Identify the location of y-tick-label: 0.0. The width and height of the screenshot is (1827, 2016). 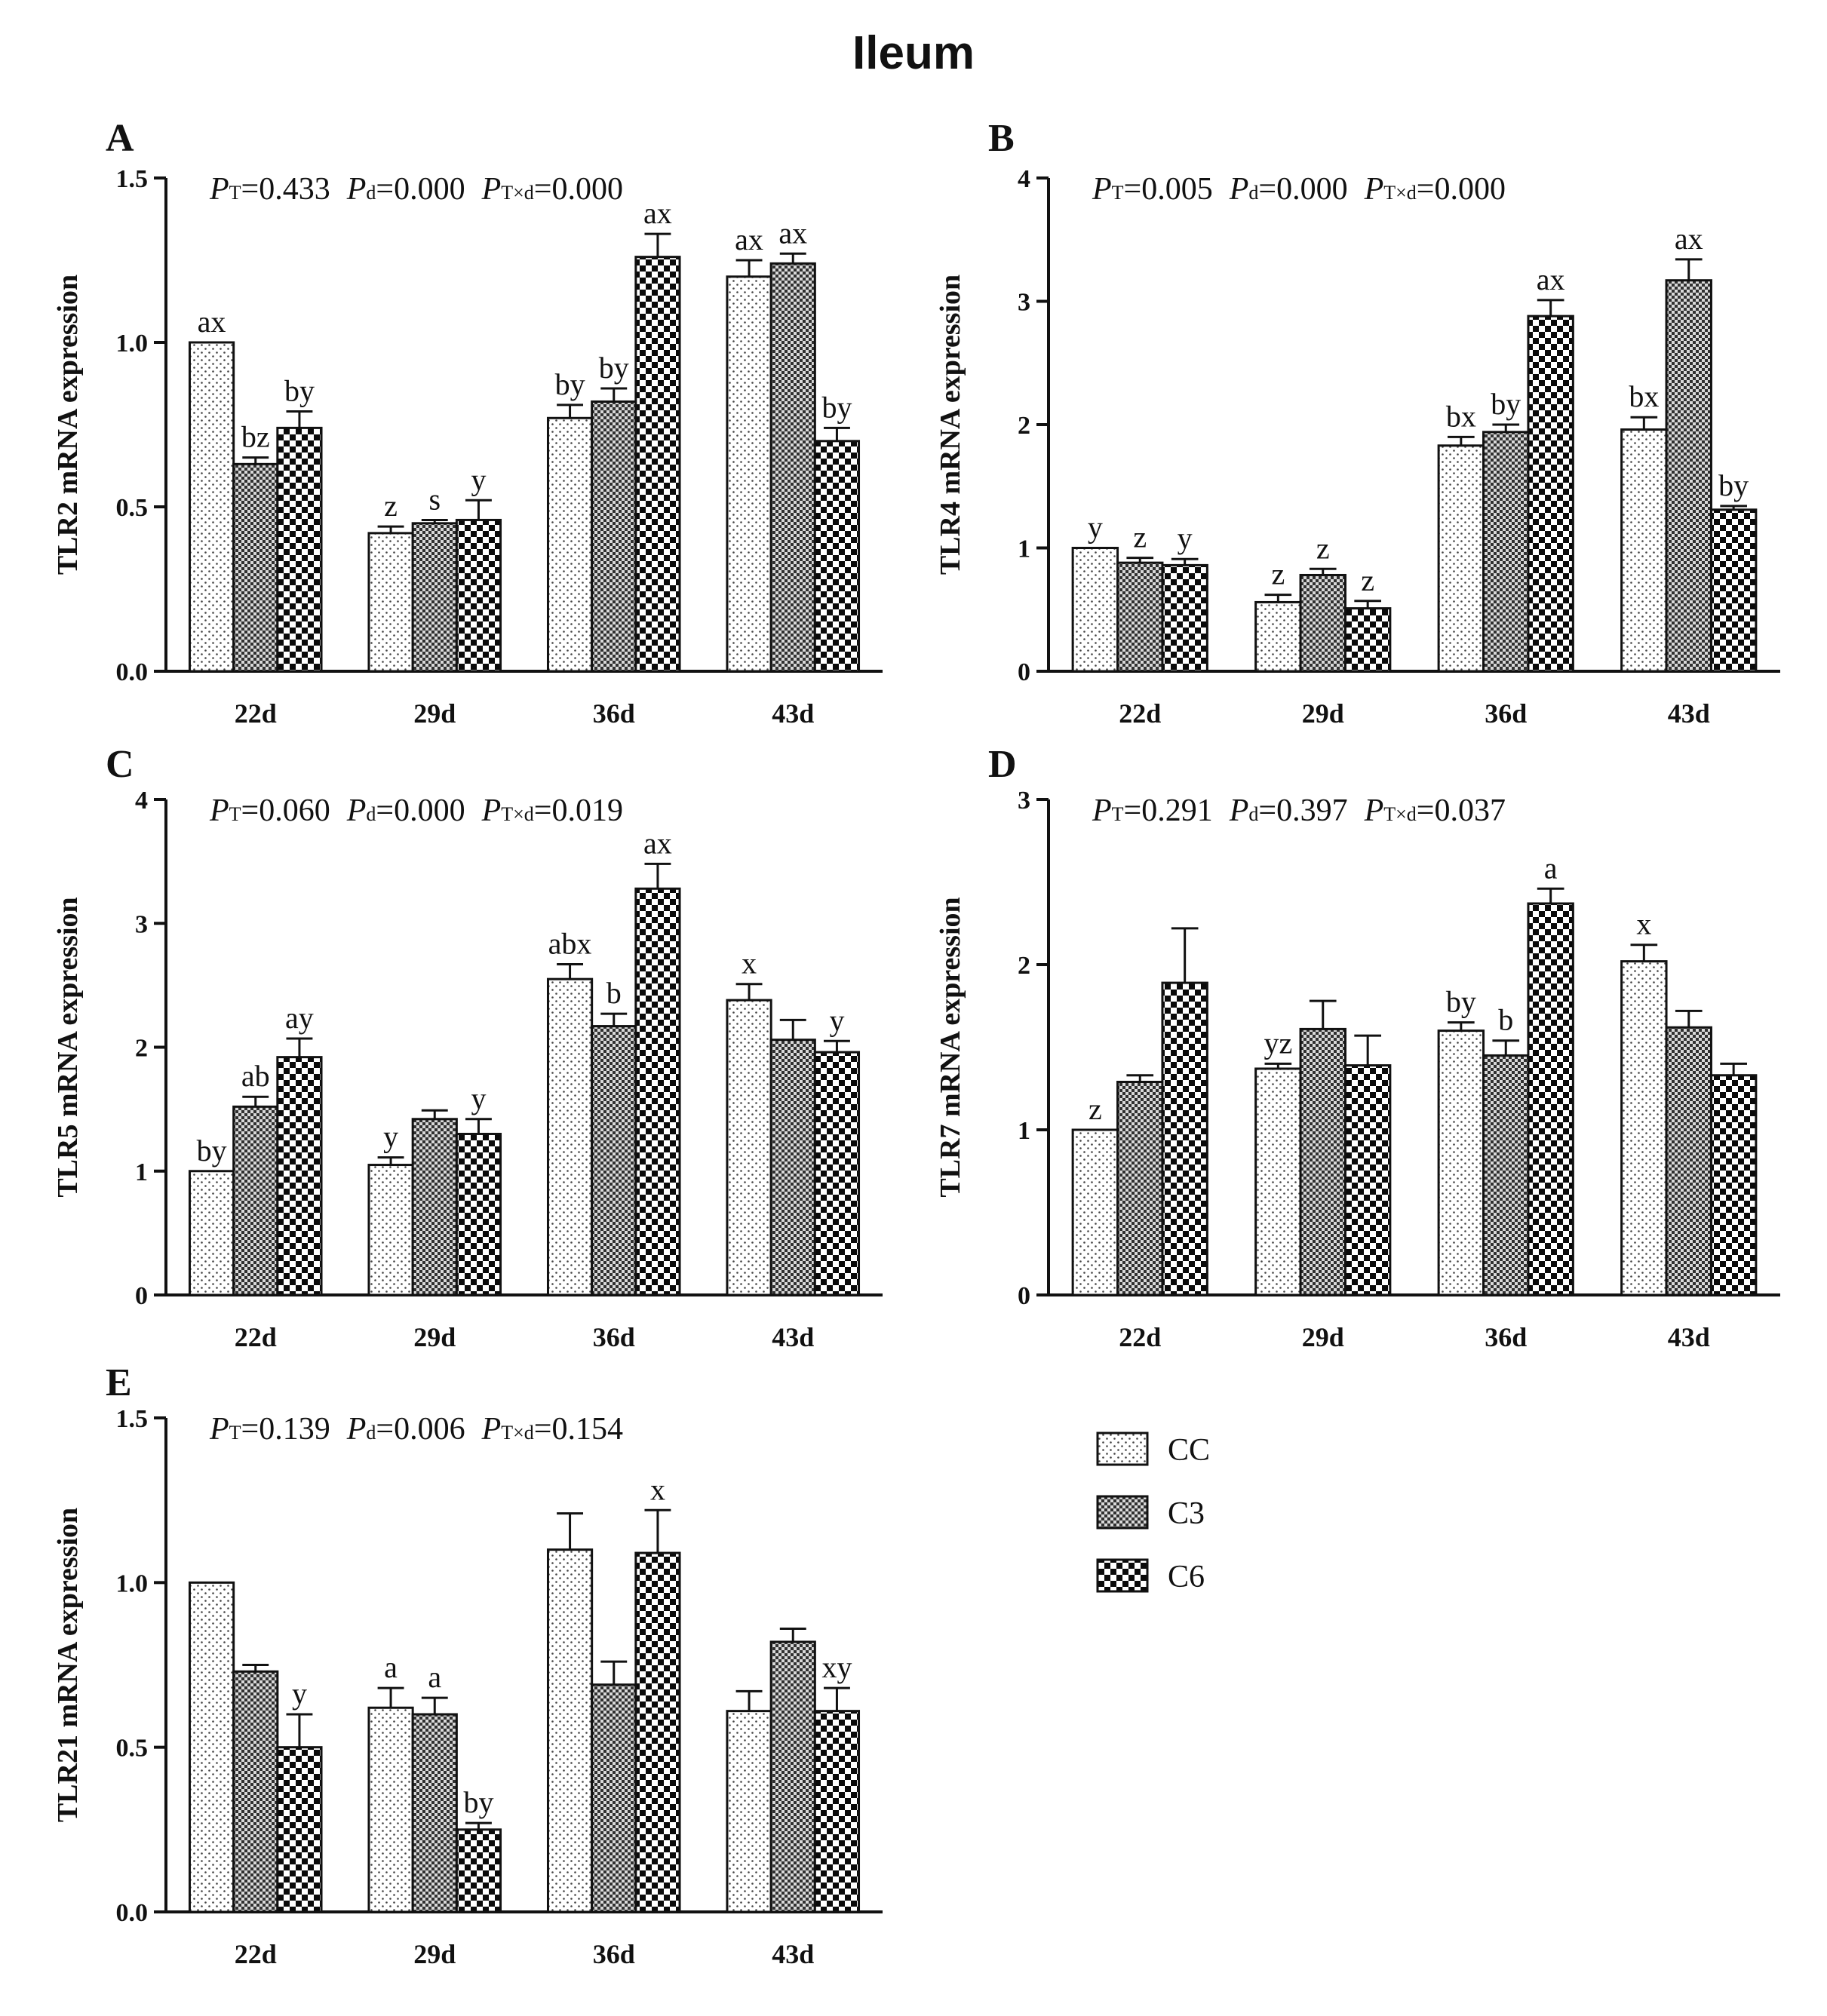
(132, 1913).